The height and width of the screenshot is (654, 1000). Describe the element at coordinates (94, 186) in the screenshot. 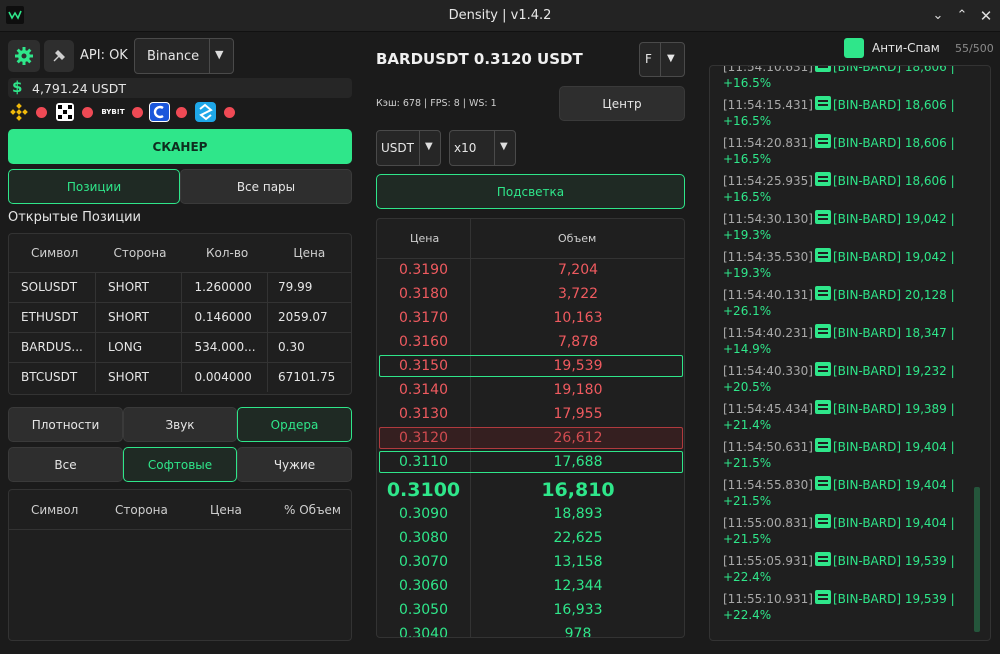

I see `tab-positions: Позиции` at that location.